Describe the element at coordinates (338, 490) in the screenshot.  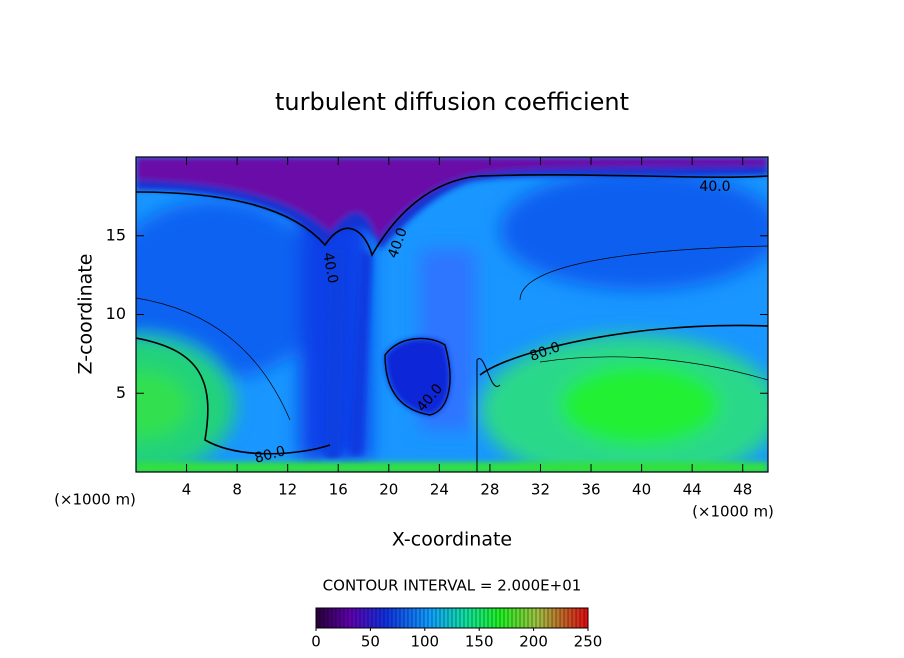
I see `x-tick-label: 16` at that location.